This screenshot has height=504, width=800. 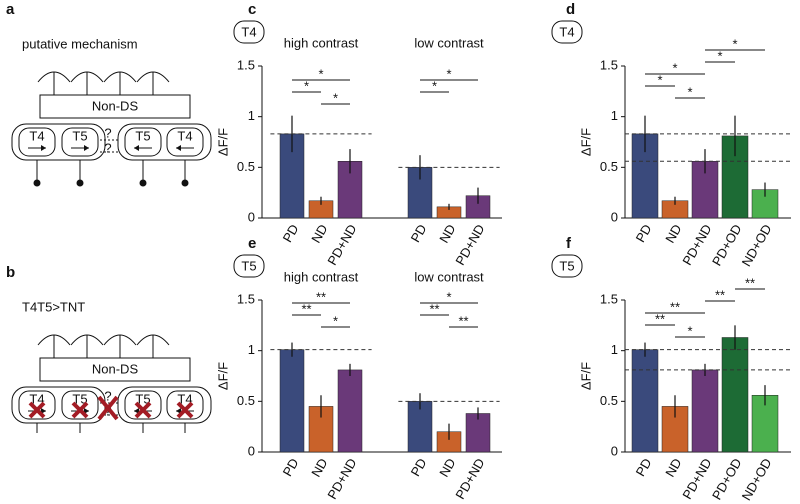 I want to click on group-title: low contrast, so click(x=449, y=276).